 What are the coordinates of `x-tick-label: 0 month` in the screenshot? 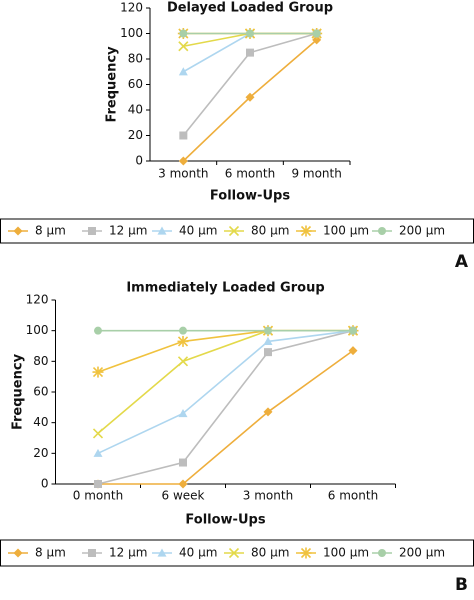 It's located at (98, 496).